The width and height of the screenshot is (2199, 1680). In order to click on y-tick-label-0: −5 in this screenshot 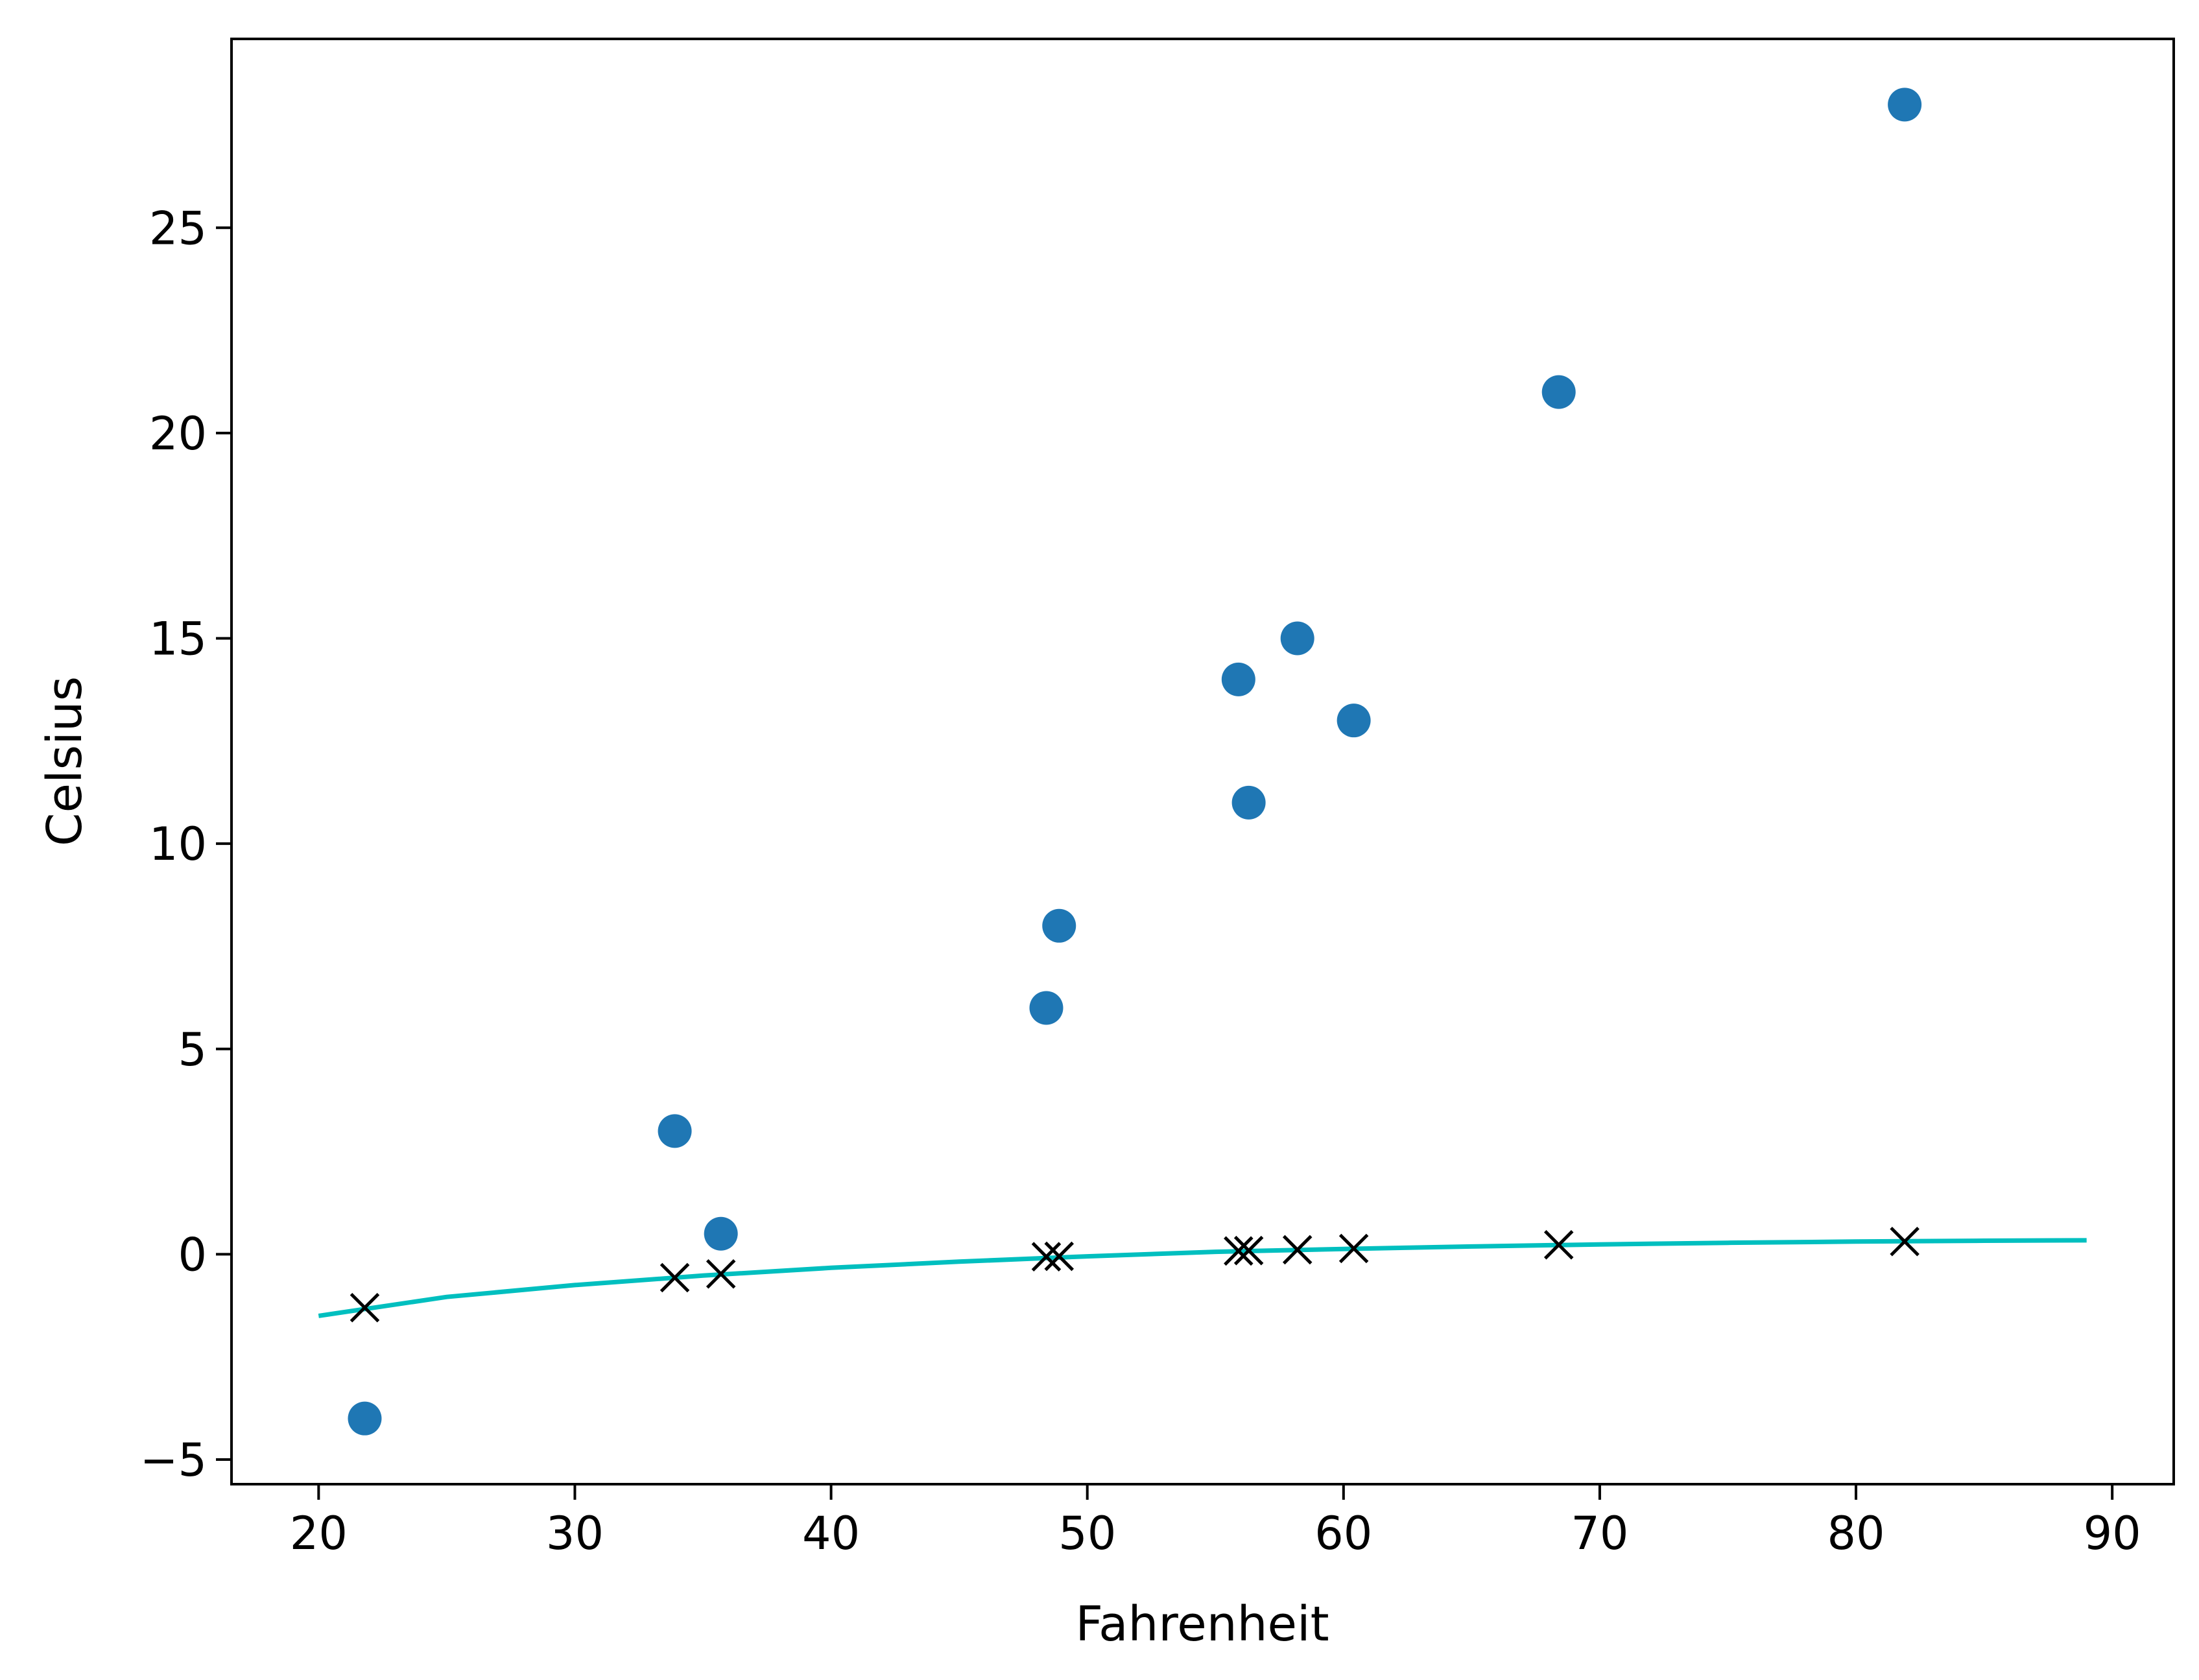, I will do `click(173, 1460)`.